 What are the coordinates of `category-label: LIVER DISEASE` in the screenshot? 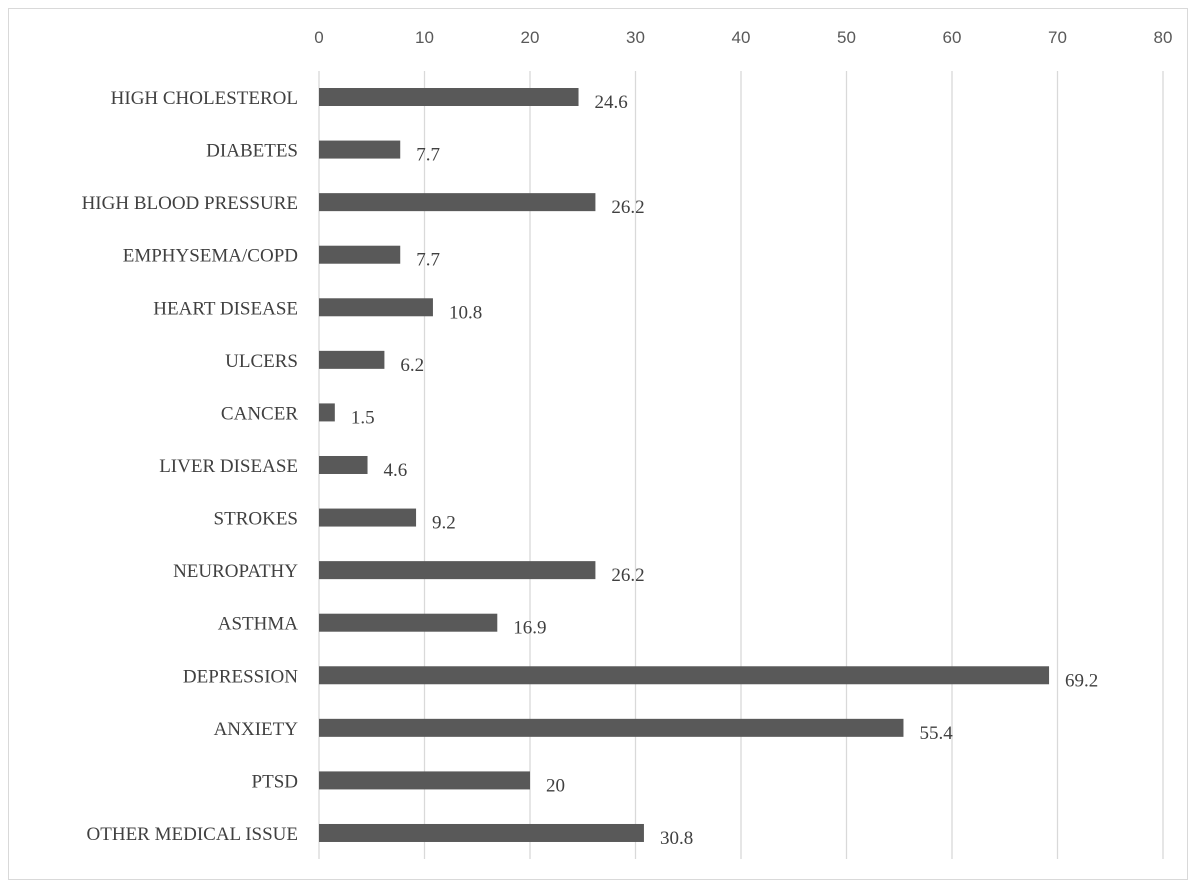 It's located at (228, 466).